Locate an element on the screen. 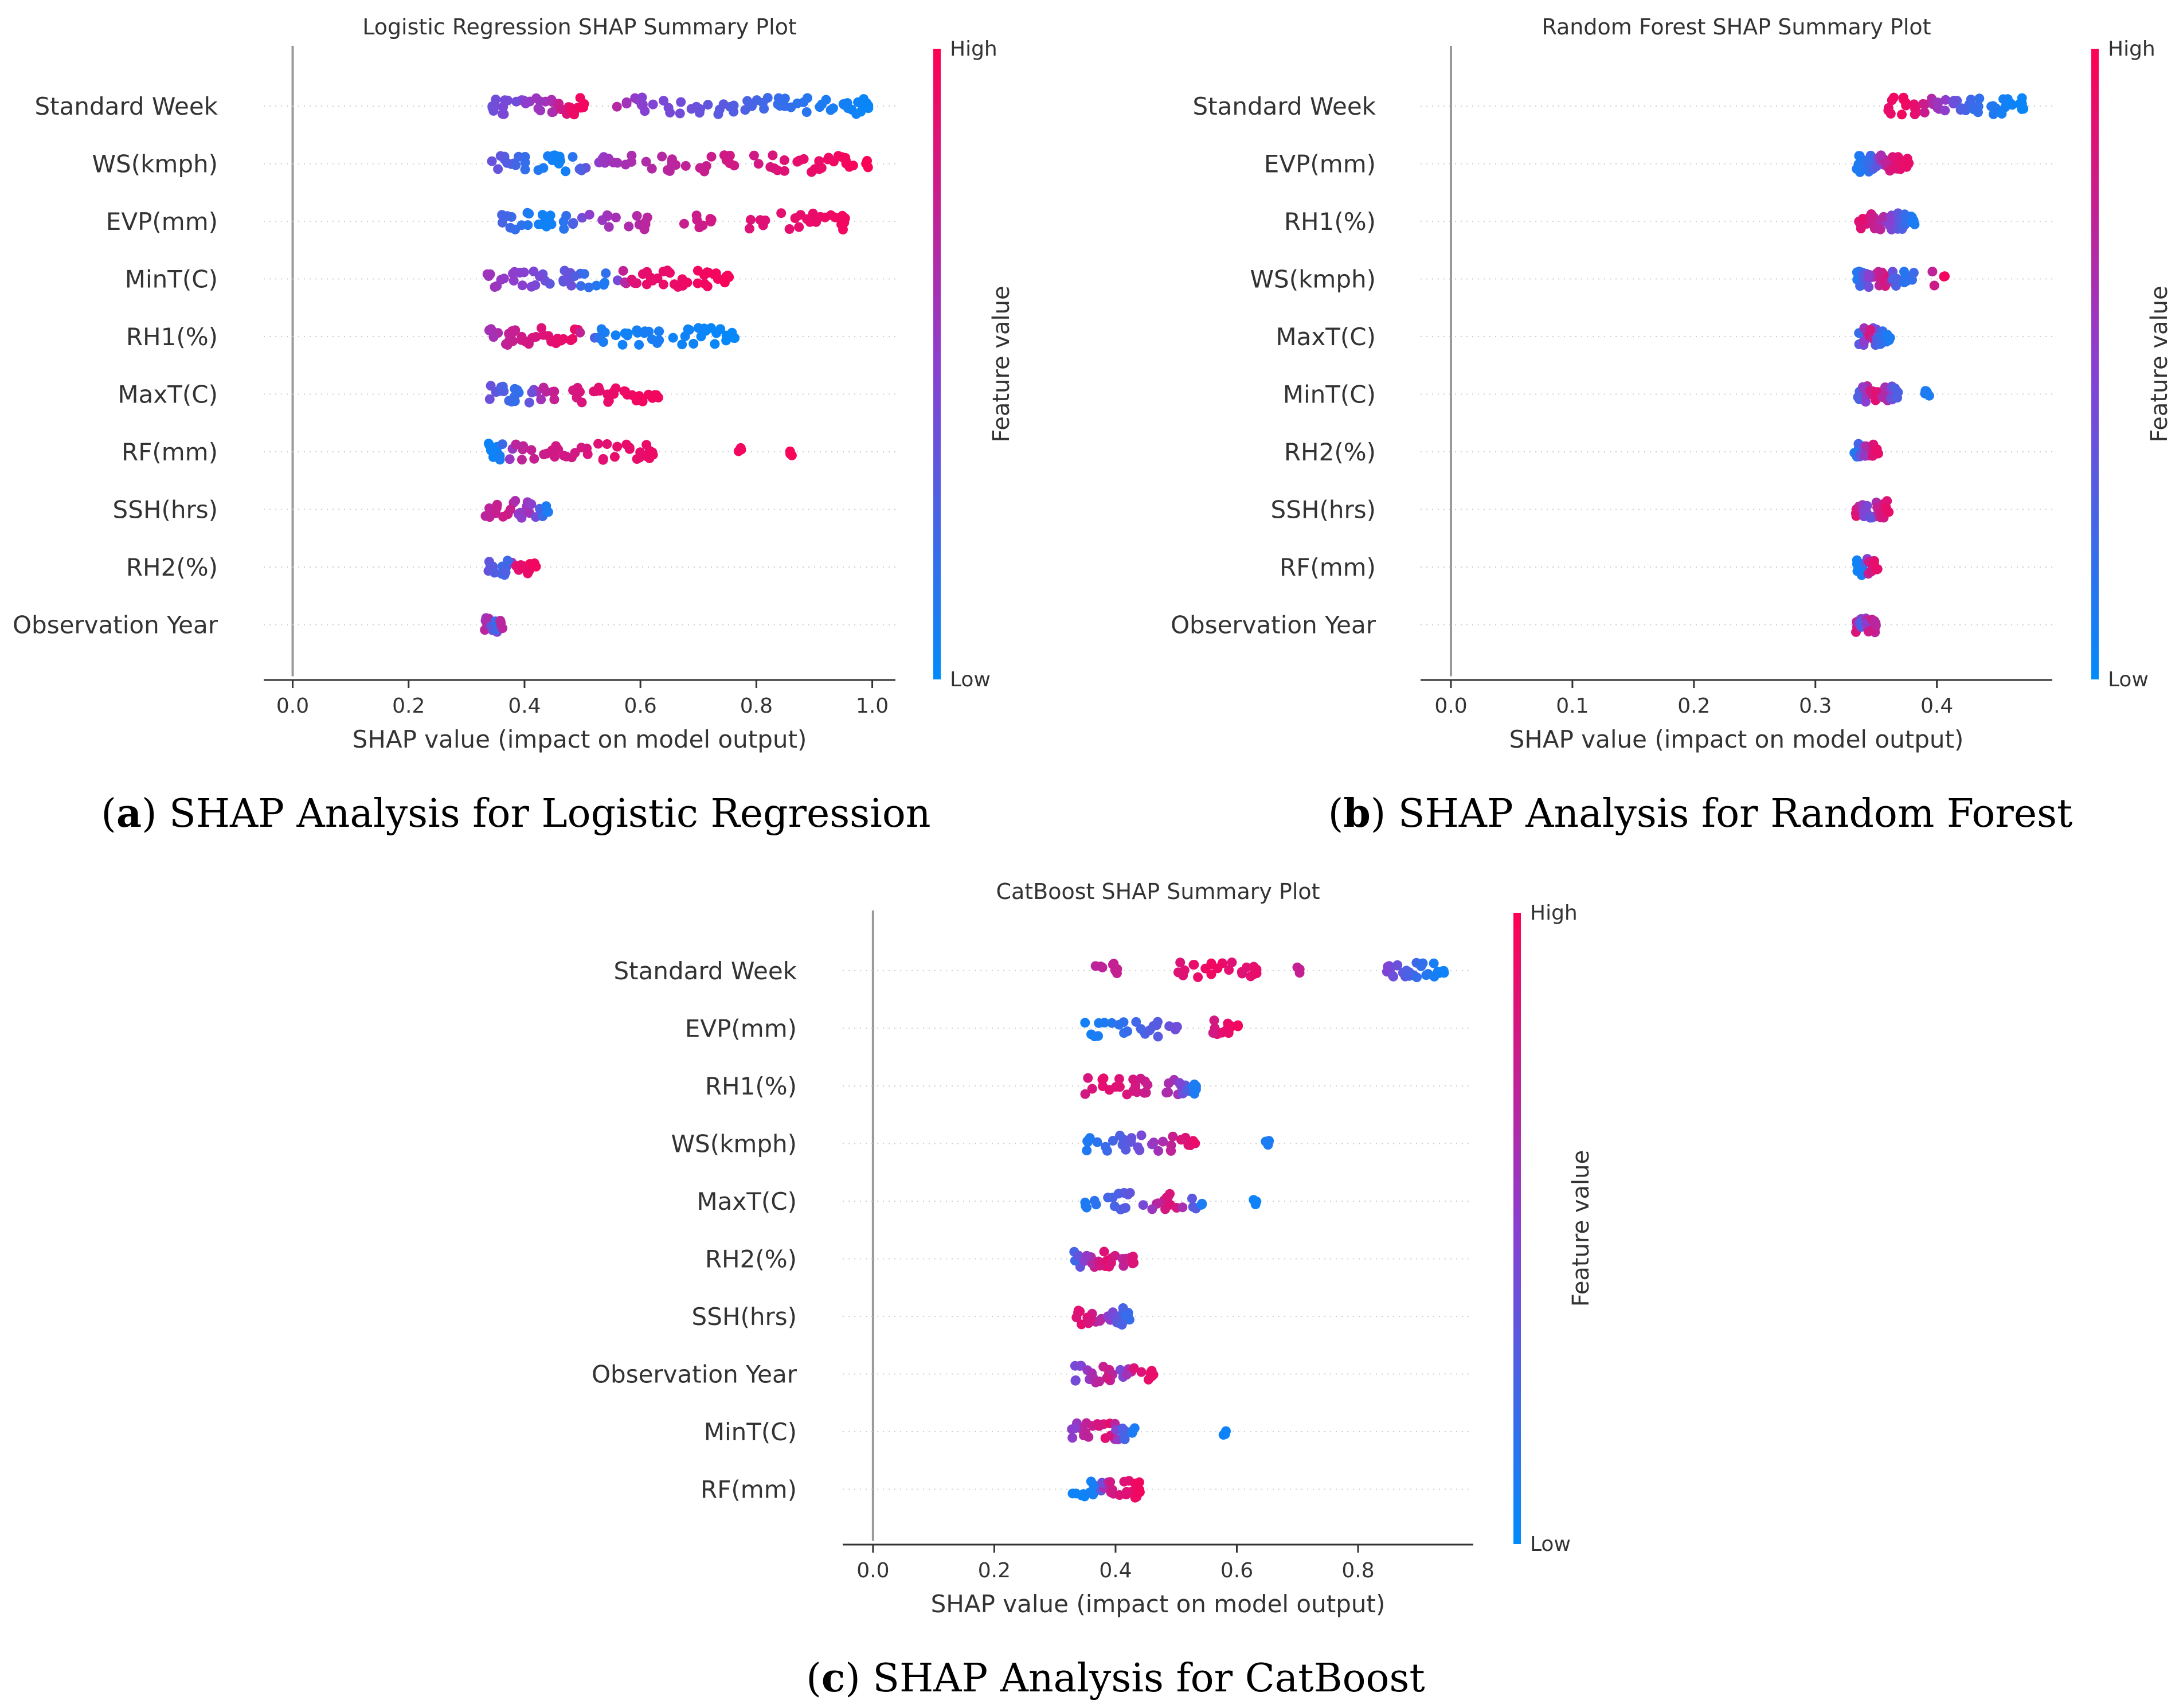 This screenshot has height=1708, width=2183. feature-label: RF(mm) is located at coordinates (1328, 567).